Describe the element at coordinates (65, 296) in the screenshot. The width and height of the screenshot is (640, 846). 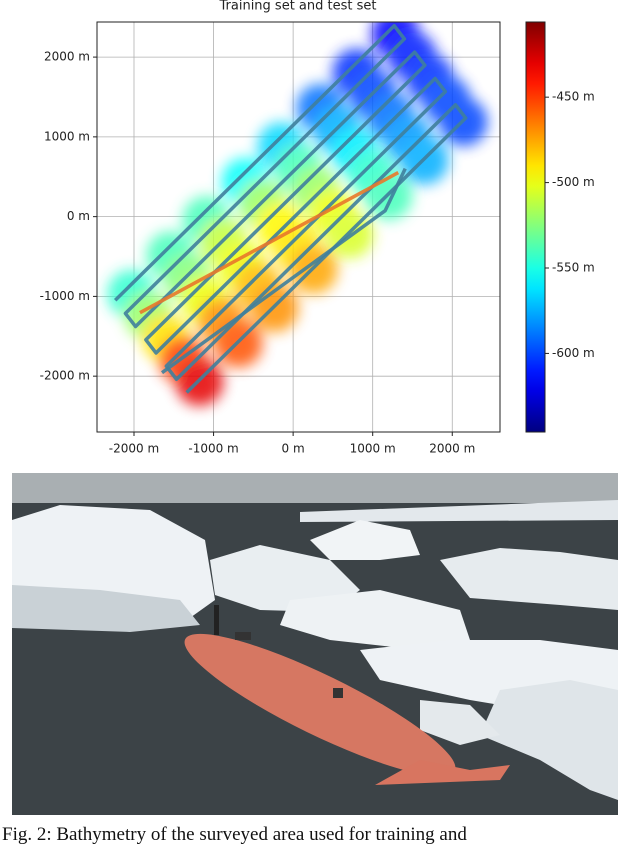
I see `y-tick-label: -1000 m` at that location.